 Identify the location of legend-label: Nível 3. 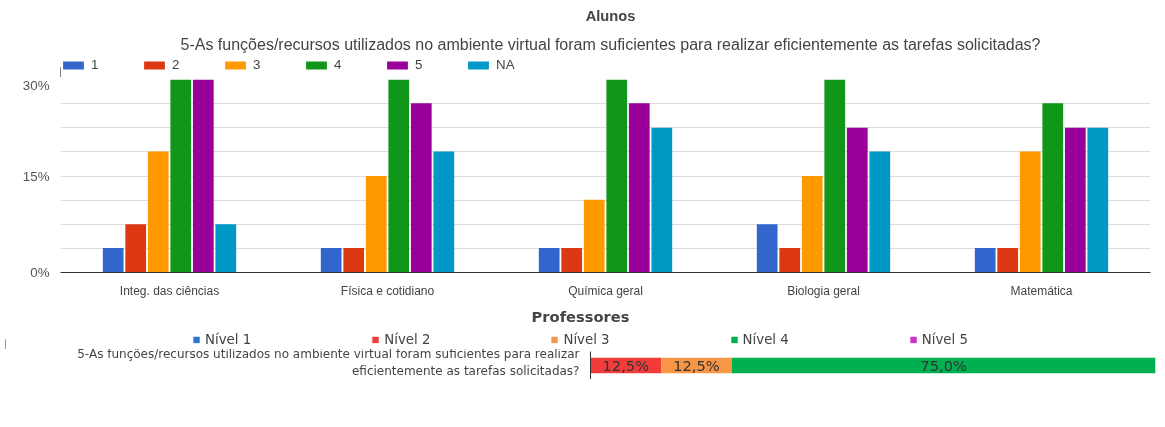
(586, 339).